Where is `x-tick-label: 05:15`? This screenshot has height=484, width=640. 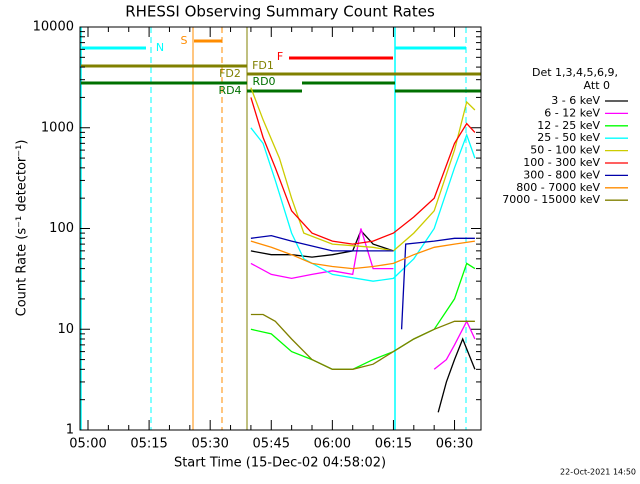
x-tick-label: 05:15 is located at coordinates (148, 444).